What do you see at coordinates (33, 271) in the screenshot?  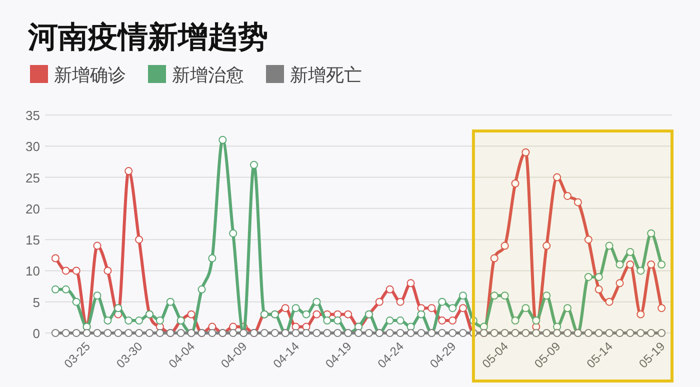 I see `y-tick-label: 10` at bounding box center [33, 271].